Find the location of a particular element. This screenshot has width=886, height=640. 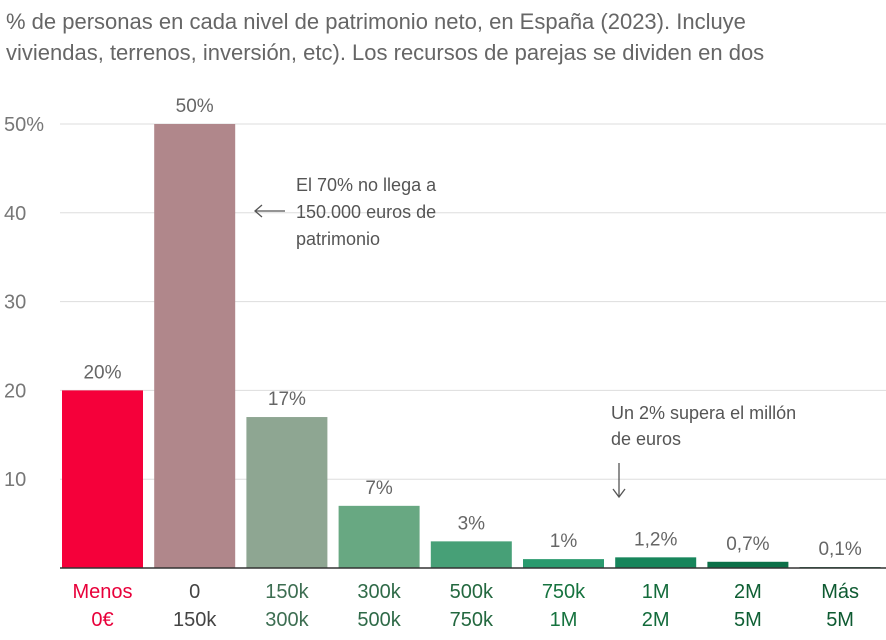

value-label: 7% is located at coordinates (379, 488).